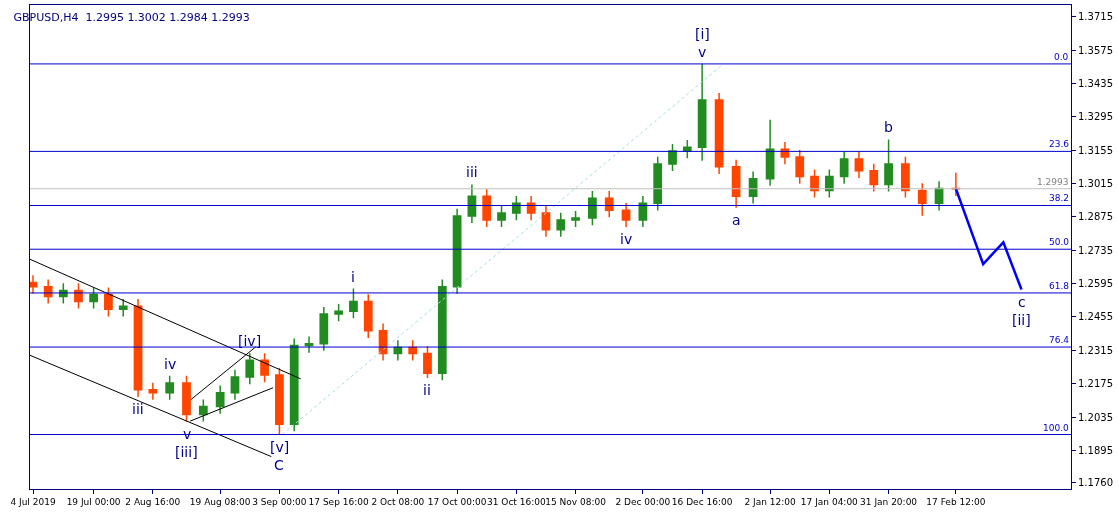  What do you see at coordinates (702, 52) in the screenshot?
I see `annotation: v` at bounding box center [702, 52].